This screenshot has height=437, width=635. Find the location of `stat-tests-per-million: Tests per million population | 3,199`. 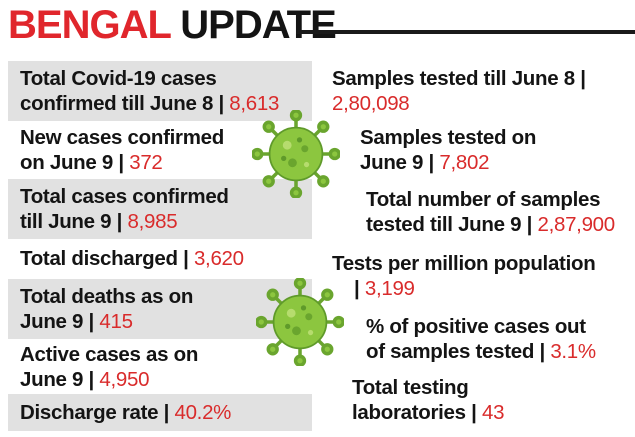

stat-tests-per-million: Tests per million population | 3,199 is located at coordinates (476, 275).